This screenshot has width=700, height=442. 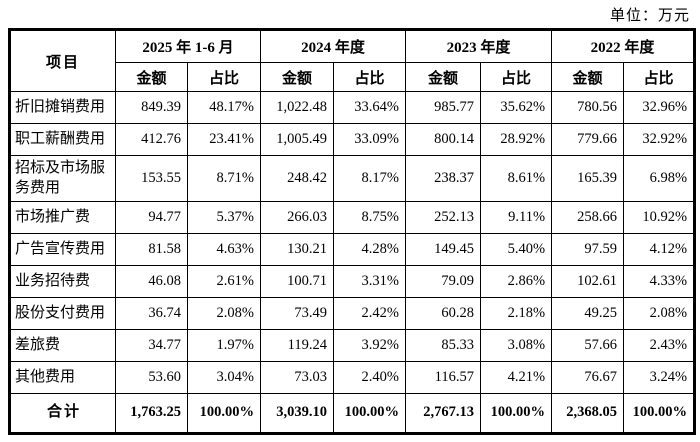 I want to click on amount-cell: 149.45, so click(x=443, y=249).